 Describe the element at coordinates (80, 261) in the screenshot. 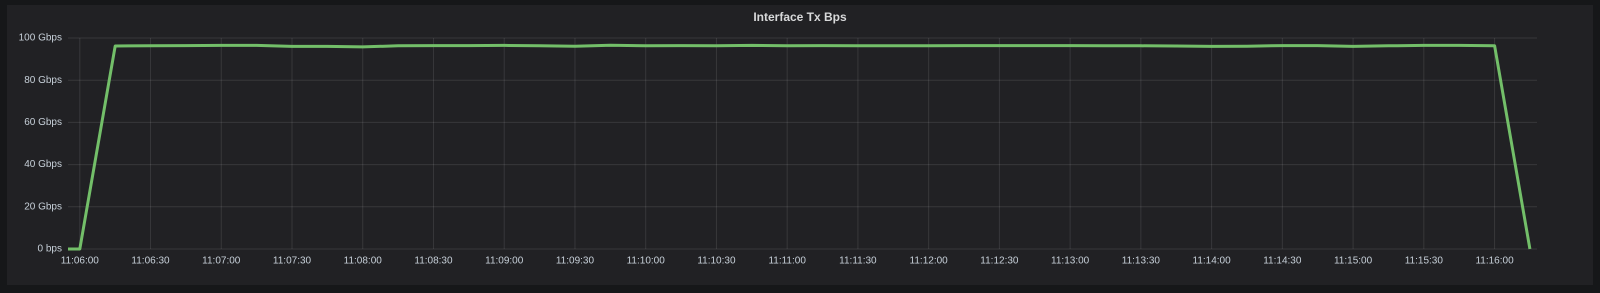

I see `x-tick-label: 11:06:00` at that location.